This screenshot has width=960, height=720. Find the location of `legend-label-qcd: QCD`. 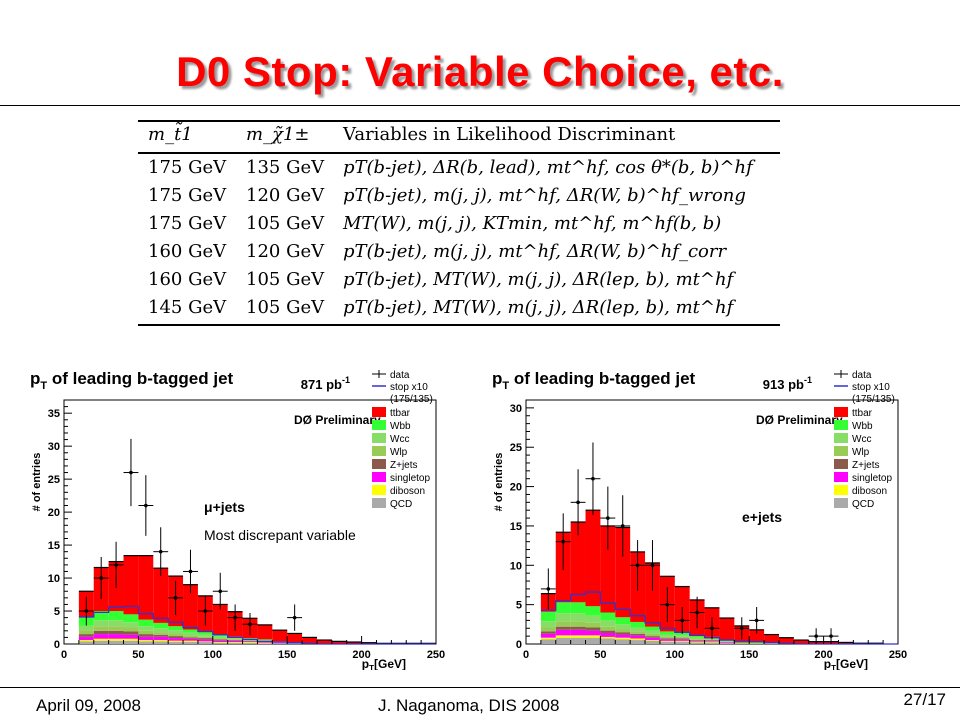

legend-label-qcd: QCD is located at coordinates (401, 504).